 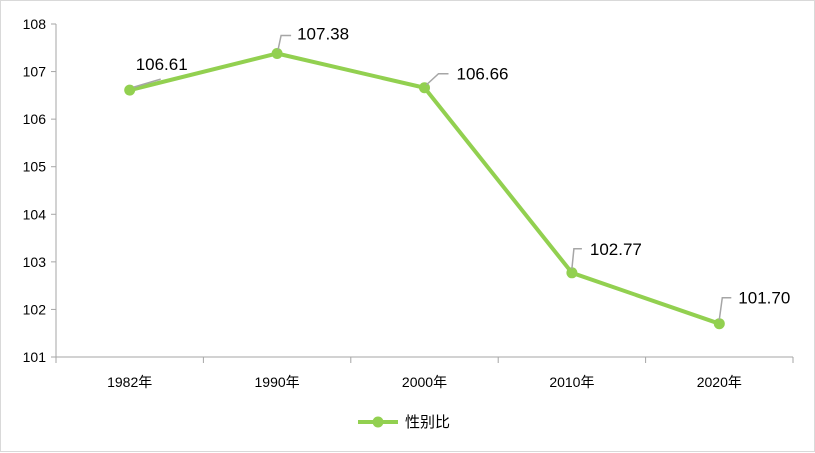 I want to click on legend: 性别比, so click(x=404, y=422).